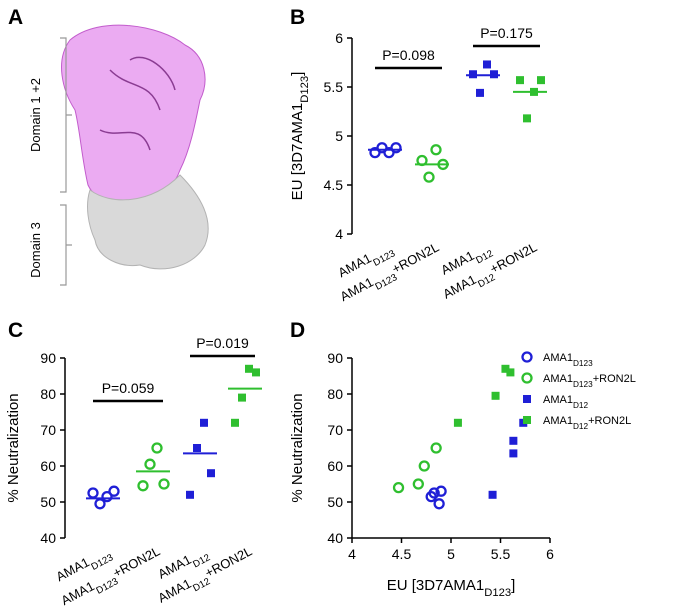 The width and height of the screenshot is (675, 613). Describe the element at coordinates (352, 554) in the screenshot. I see `x-tick-label: 4` at that location.